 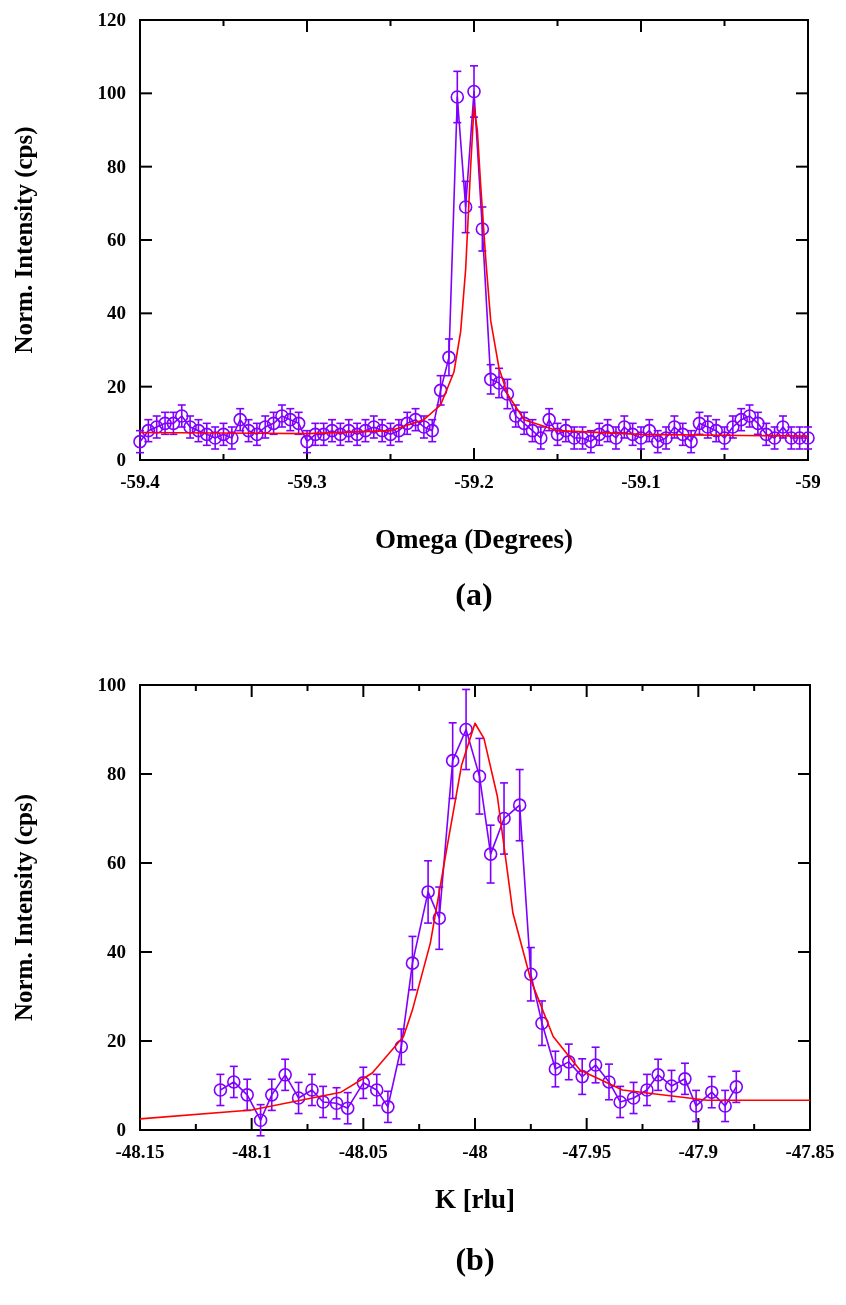 I want to click on x-tick-label: -48.15, so click(x=140, y=1151).